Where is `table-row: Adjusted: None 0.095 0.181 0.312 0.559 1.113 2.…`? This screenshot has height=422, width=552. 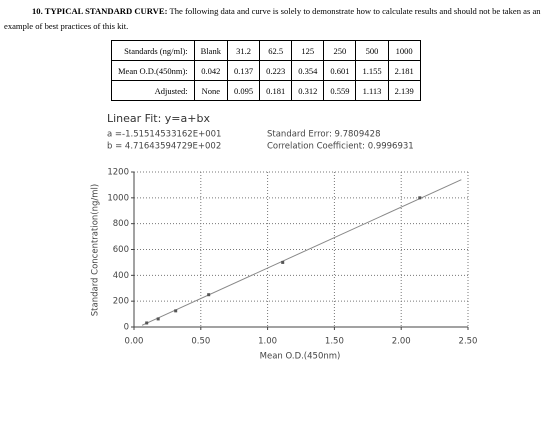 table-row: Adjusted: None 0.095 0.181 0.312 0.559 1.113 2.… is located at coordinates (266, 90).